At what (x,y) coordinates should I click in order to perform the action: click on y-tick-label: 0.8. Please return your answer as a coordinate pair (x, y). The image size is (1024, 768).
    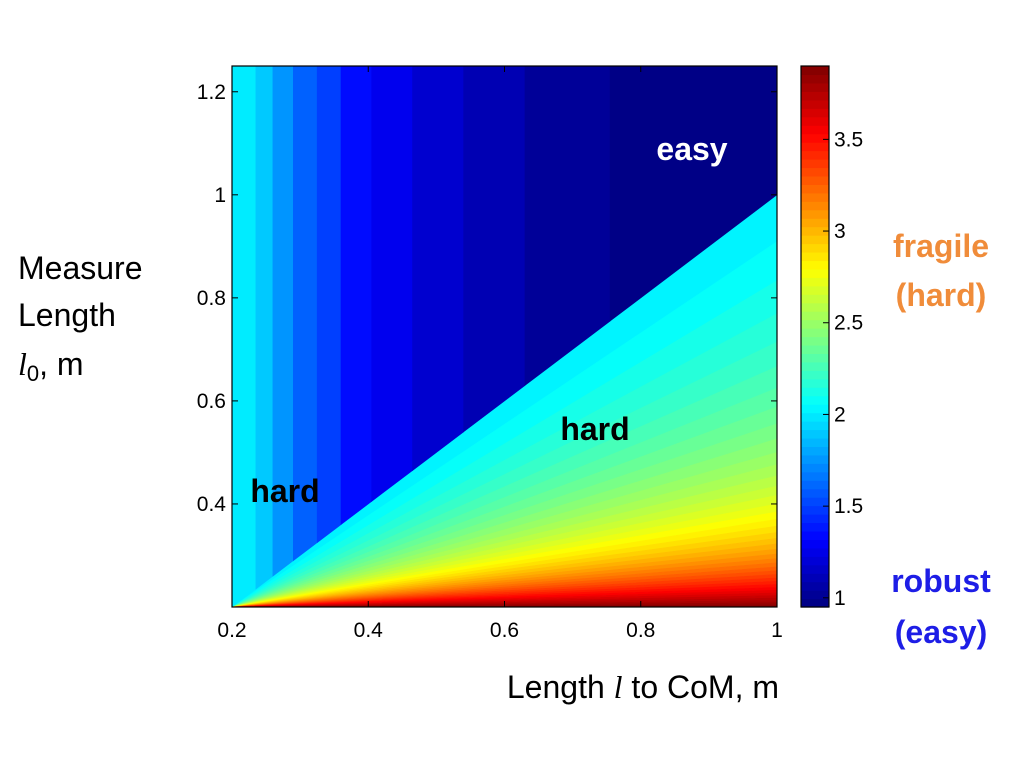
    Looking at the image, I should click on (211, 298).